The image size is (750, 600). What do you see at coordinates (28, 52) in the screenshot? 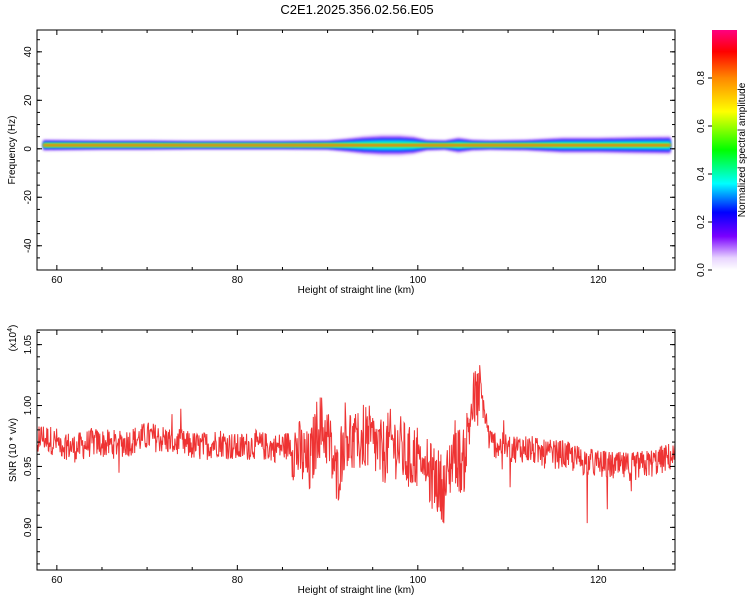
I see `y-tick-label: 40` at bounding box center [28, 52].